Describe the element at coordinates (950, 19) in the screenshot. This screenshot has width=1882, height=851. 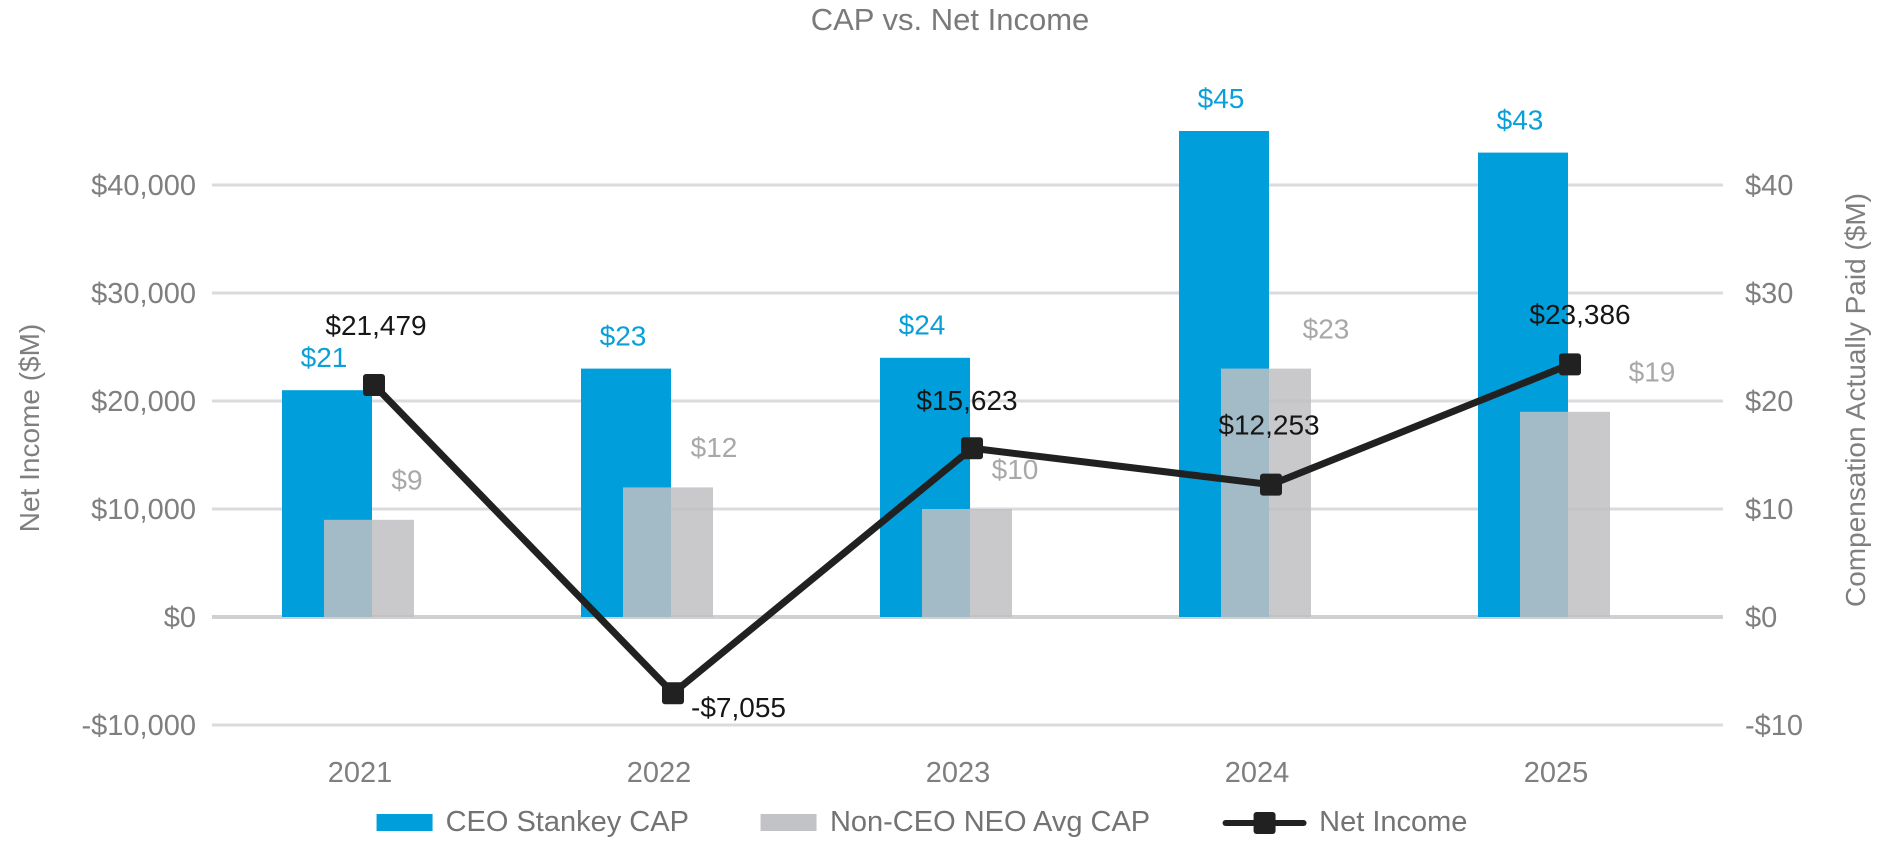
I see `chart-title: CAP vs. Net Income` at that location.